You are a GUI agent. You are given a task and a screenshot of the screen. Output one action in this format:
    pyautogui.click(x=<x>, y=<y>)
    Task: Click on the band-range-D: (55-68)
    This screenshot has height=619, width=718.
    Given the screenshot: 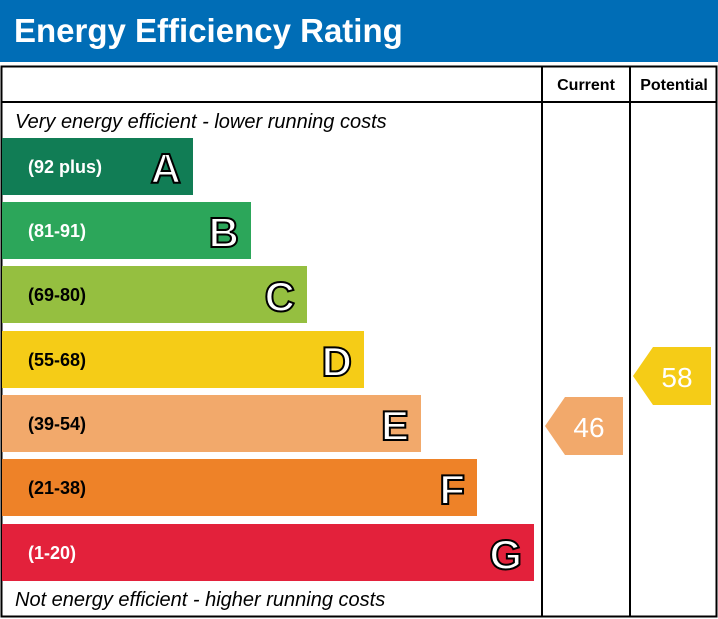 What is the action you would take?
    pyautogui.click(x=57, y=360)
    